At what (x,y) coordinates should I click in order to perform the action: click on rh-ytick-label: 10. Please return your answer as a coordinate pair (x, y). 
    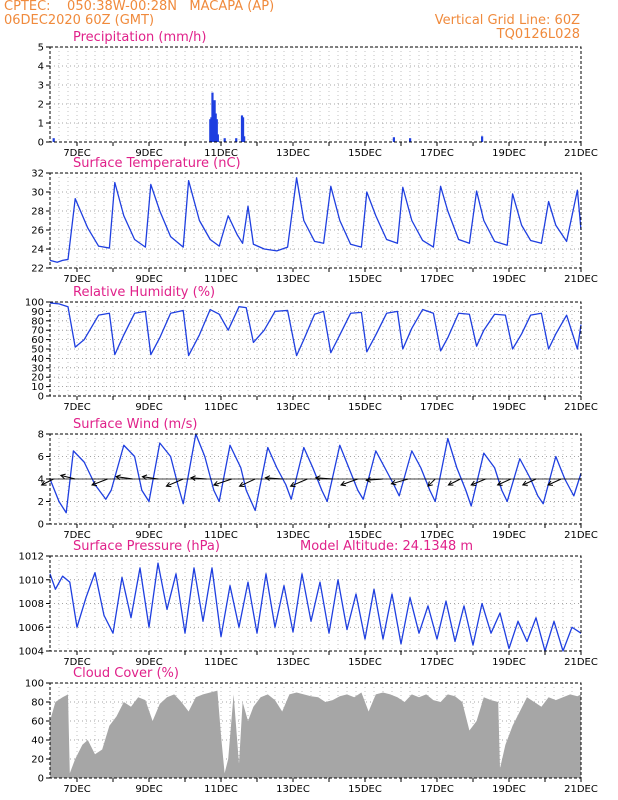
    Looking at the image, I should click on (37, 387).